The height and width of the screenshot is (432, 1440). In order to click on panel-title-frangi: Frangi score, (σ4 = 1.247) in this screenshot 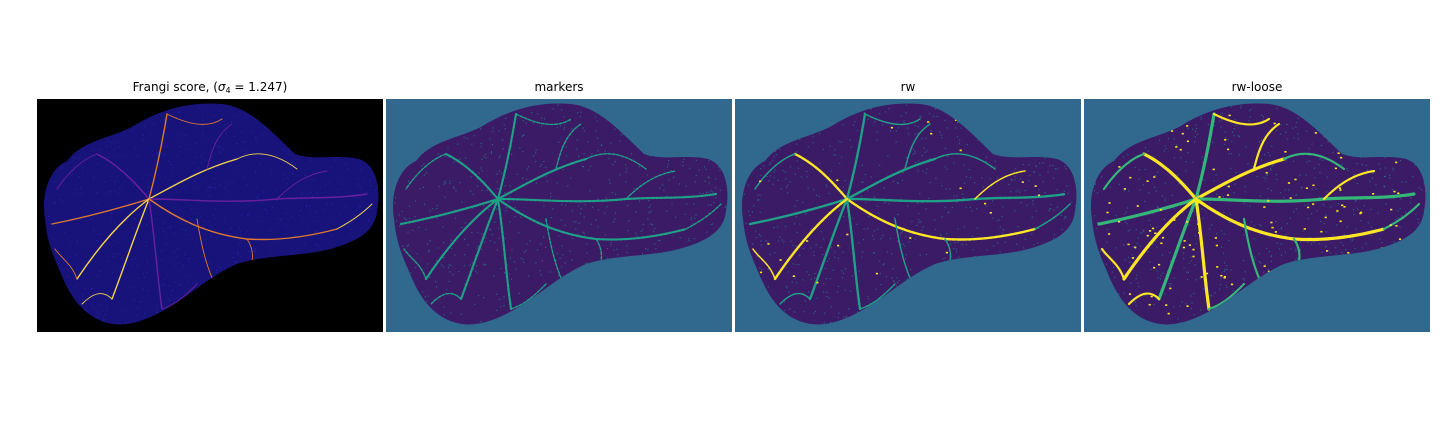, I will do `click(210, 87)`.